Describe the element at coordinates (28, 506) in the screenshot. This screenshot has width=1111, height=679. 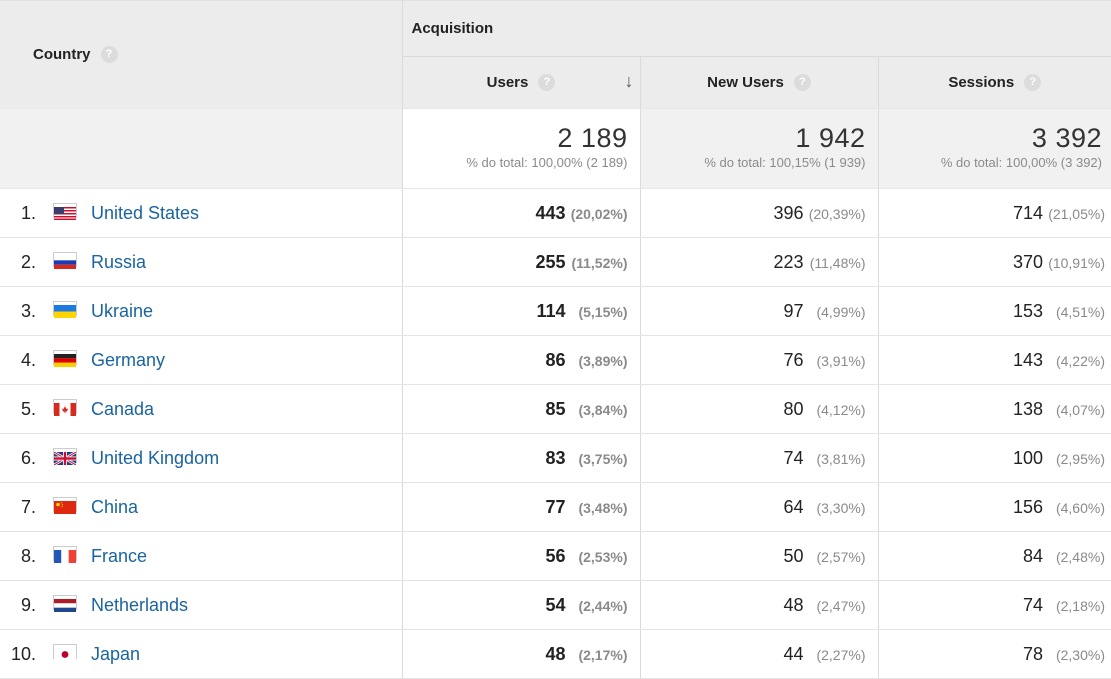
I see `row-number: 7.` at that location.